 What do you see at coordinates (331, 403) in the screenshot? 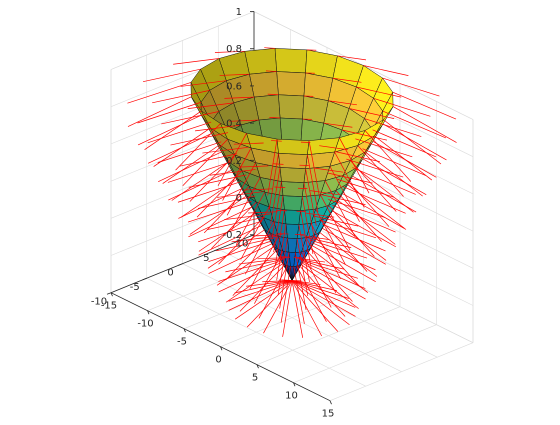
I see `x-tick-mark` at bounding box center [331, 403].